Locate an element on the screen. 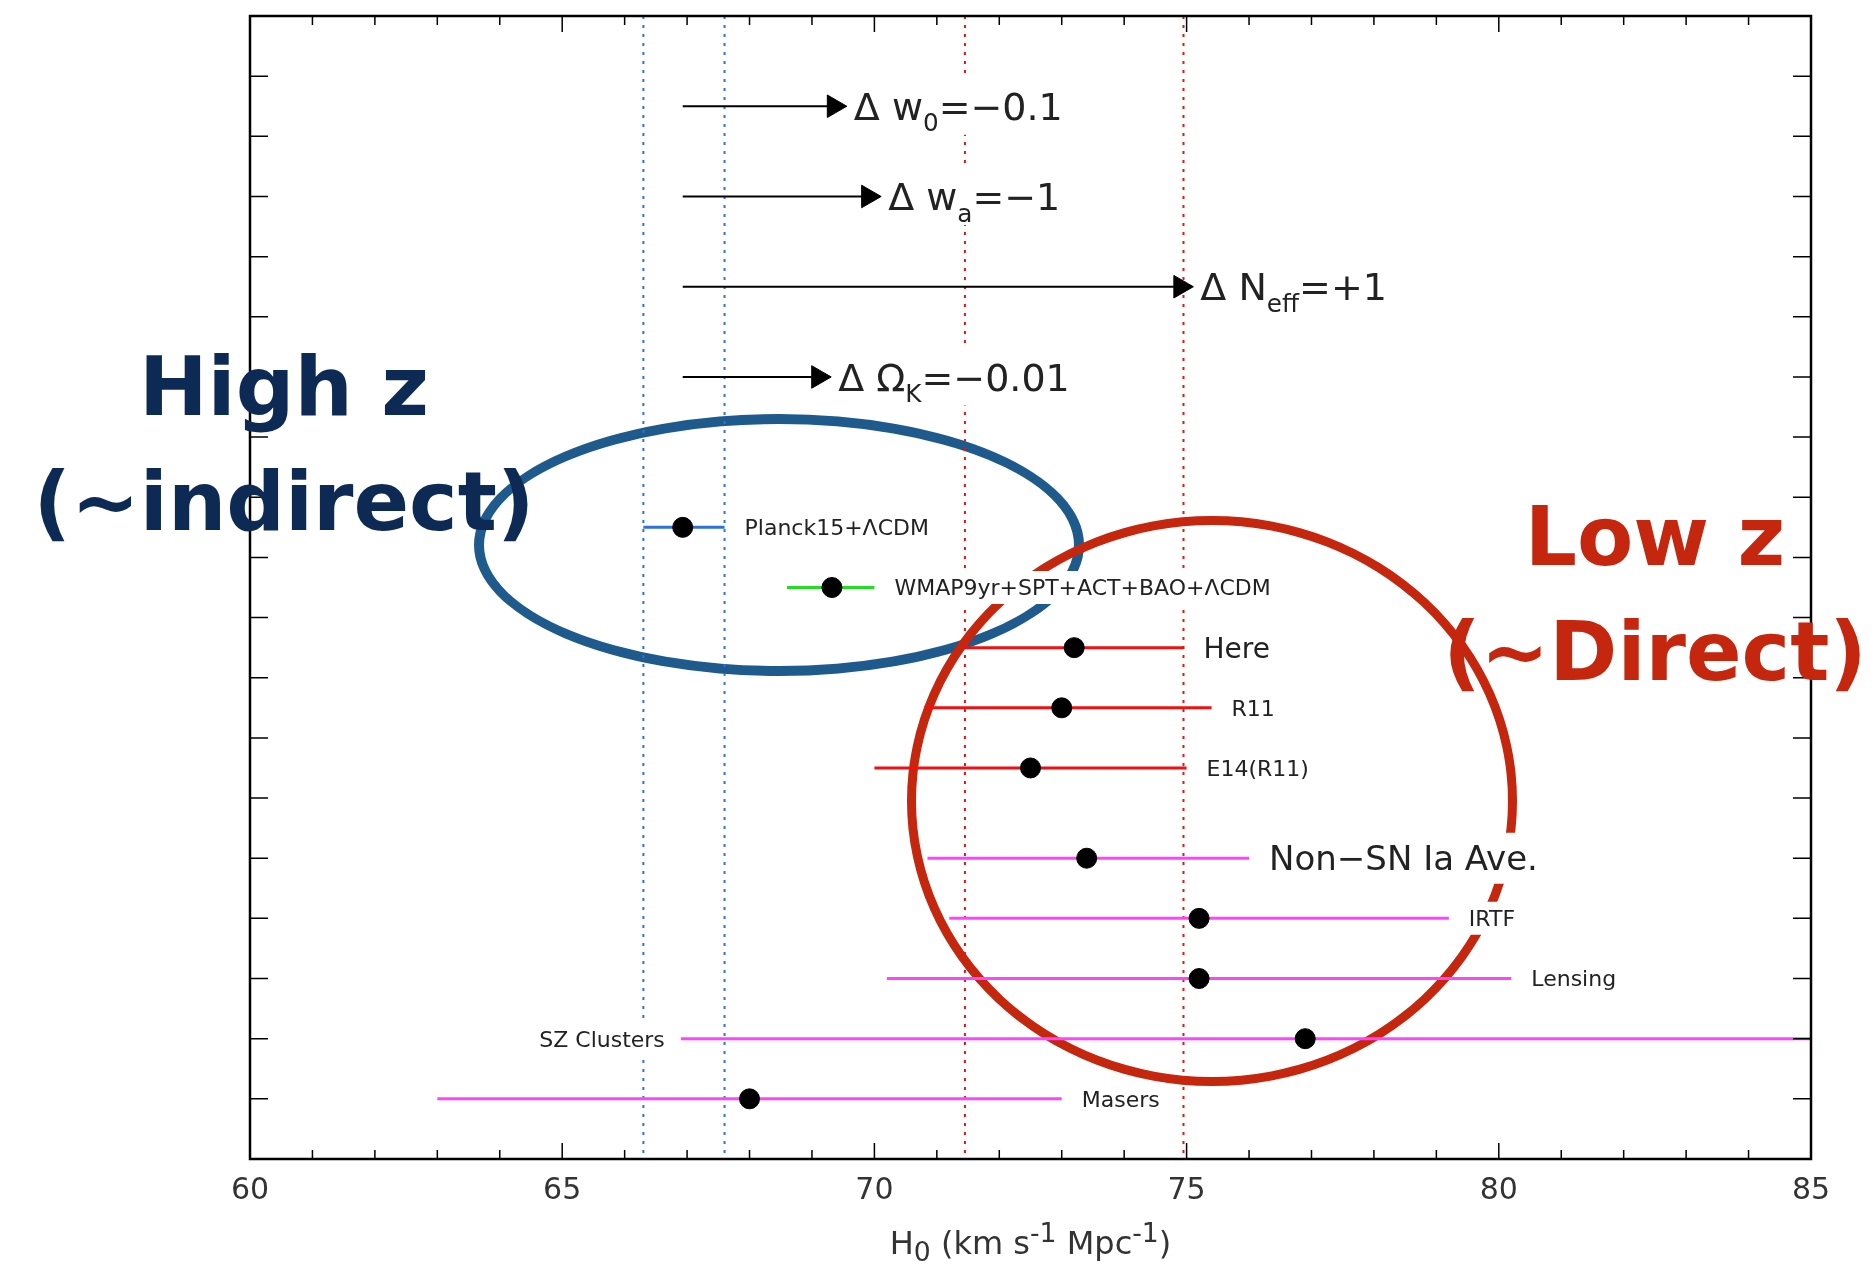  x-tick-label: 60 is located at coordinates (250, 1188).